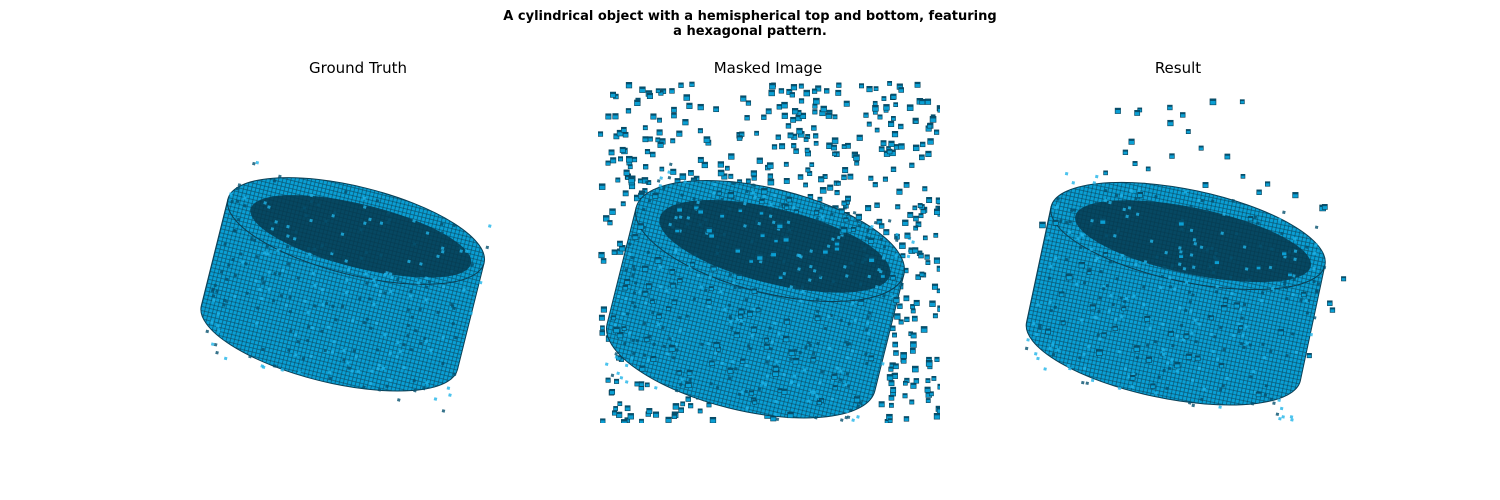  Describe the element at coordinates (750, 31) in the screenshot. I see `figure-title-line-2: a hexagonal pattern.` at that location.